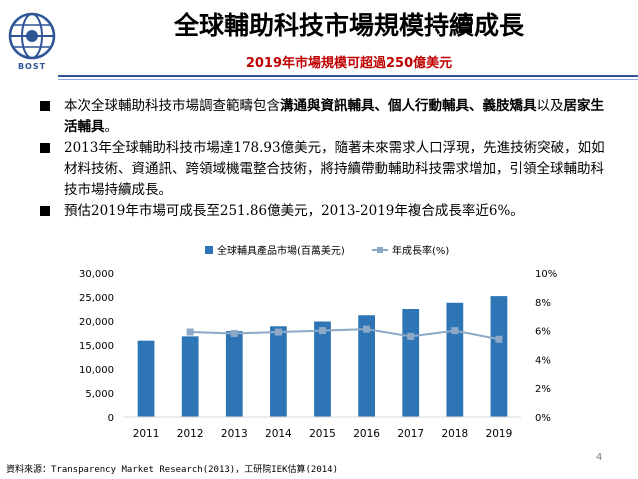  I want to click on y-left-tick-label: 20,000, so click(96, 322).